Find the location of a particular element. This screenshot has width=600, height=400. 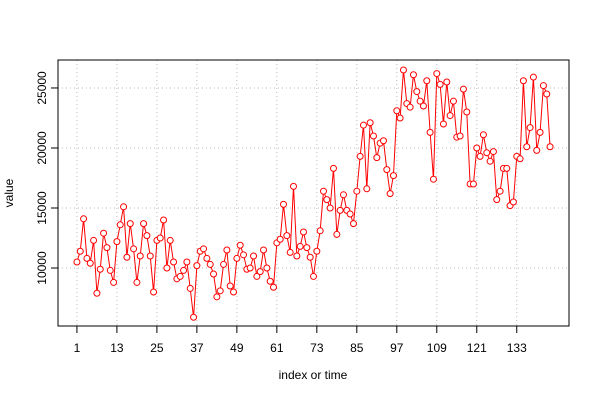

x-tick-label: 25 is located at coordinates (157, 348).